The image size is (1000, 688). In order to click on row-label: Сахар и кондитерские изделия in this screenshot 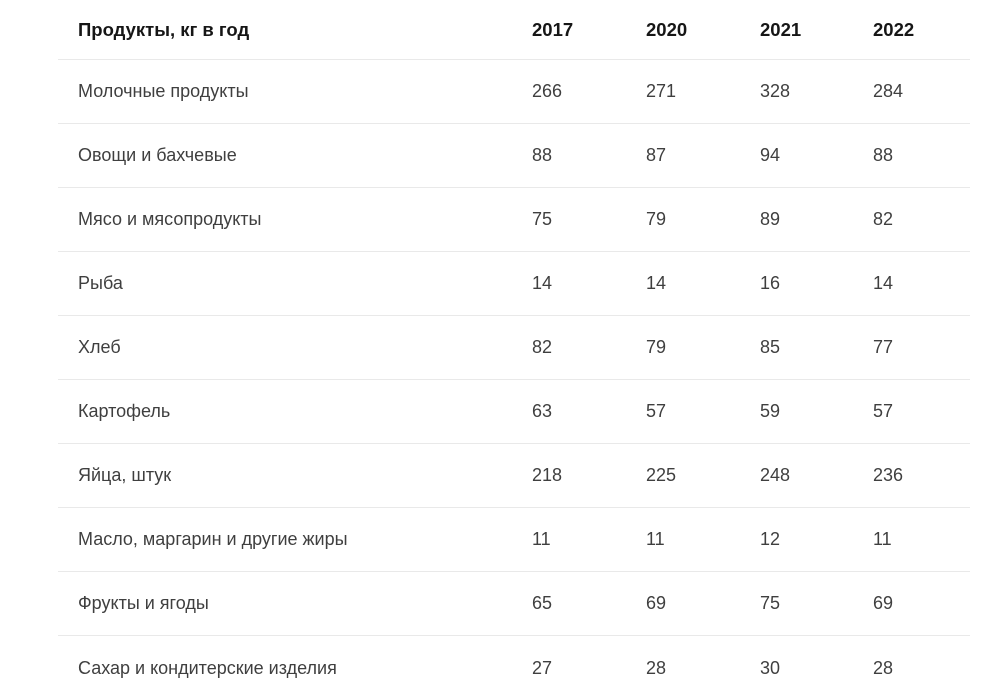, I will do `click(207, 667)`.